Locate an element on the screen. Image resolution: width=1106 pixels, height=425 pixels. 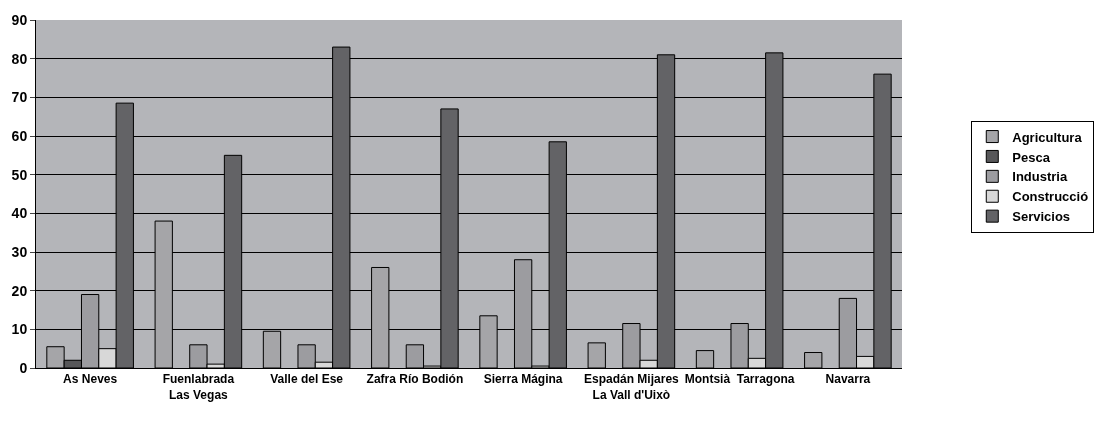
y-tick-label: 40 is located at coordinates (19, 213).